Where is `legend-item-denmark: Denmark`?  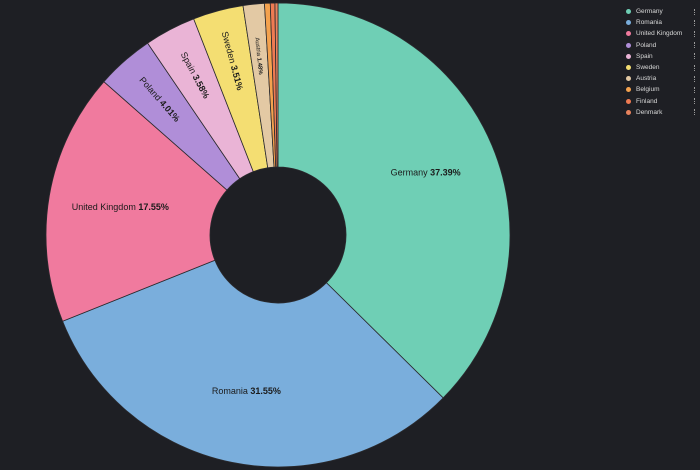 legend-item-denmark: Denmark is located at coordinates (661, 112).